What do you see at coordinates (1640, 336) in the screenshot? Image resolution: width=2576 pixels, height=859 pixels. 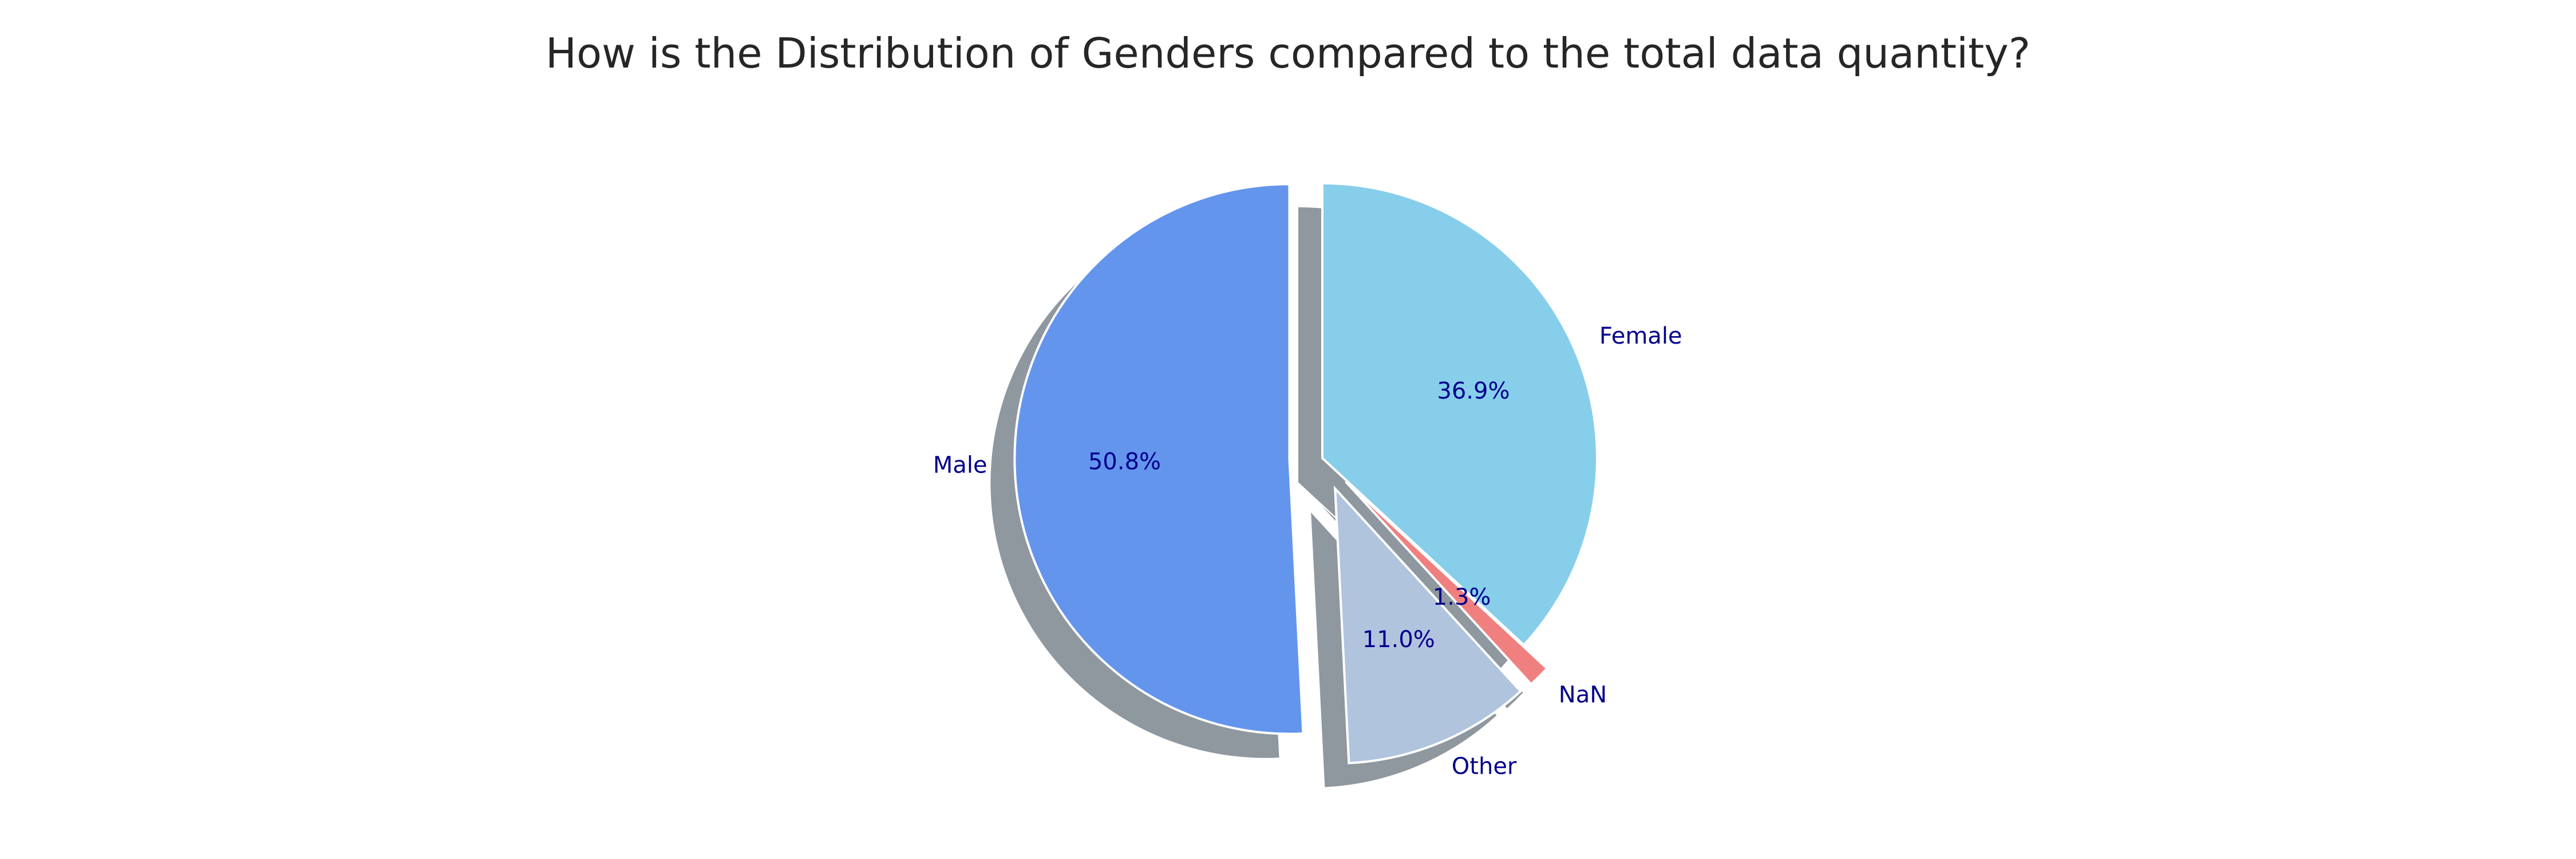 I see `slice-label-female: Female` at bounding box center [1640, 336].